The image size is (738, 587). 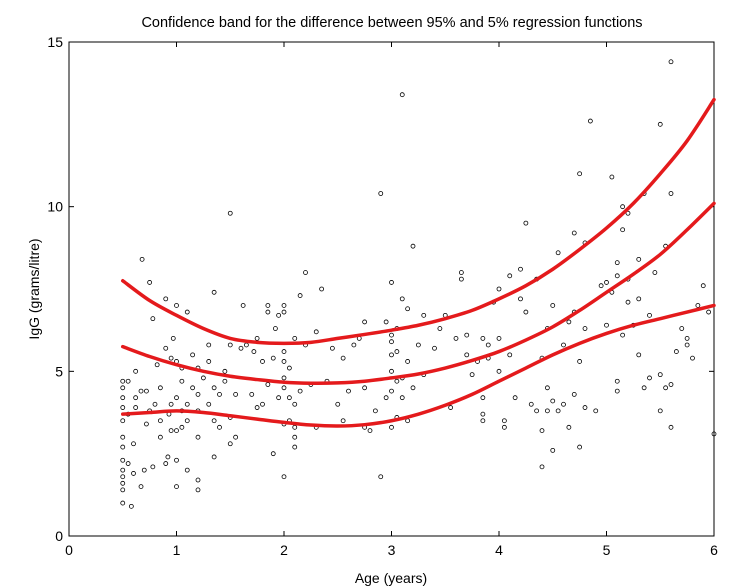 What do you see at coordinates (69, 550) in the screenshot?
I see `x-tick-label: 0` at bounding box center [69, 550].